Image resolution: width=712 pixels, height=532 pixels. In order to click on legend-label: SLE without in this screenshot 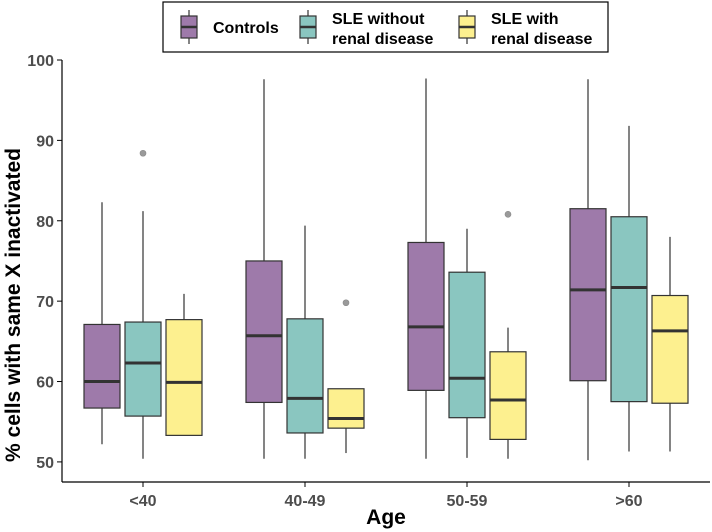, I will do `click(378, 19)`.